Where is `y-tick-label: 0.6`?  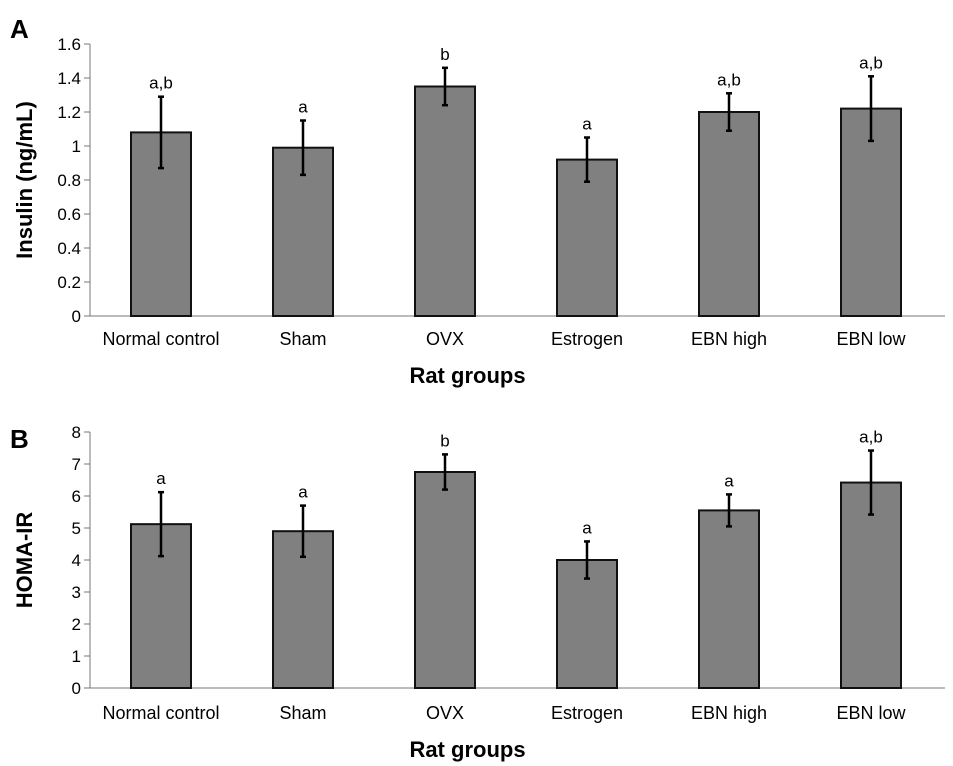 y-tick-label: 0.6 is located at coordinates (69, 214).